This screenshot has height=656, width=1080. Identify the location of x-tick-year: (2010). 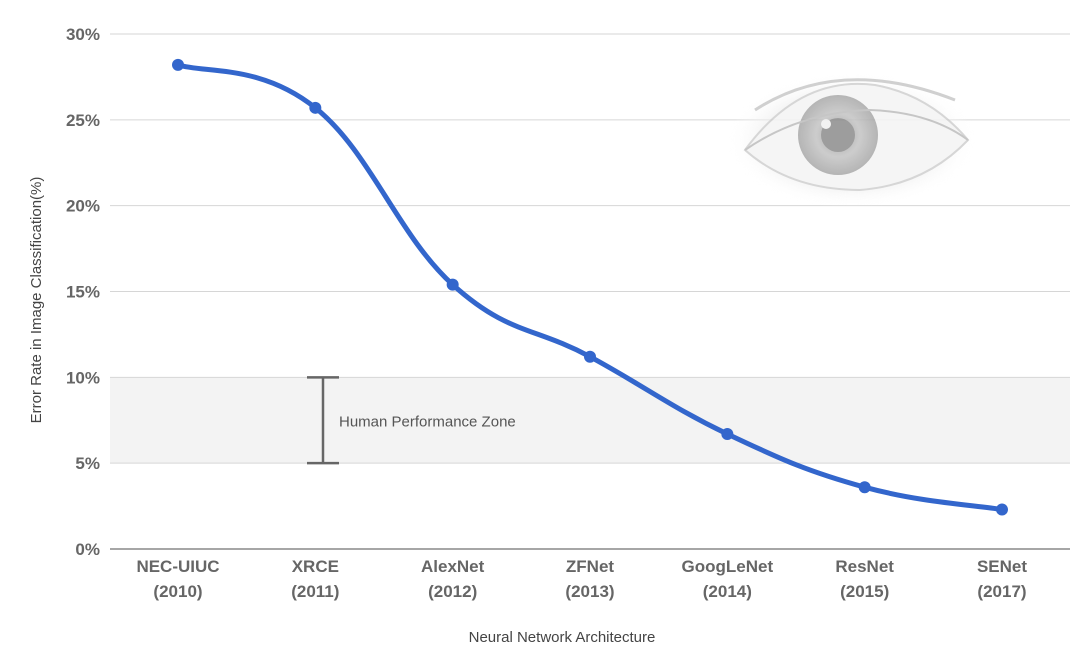
(177, 591).